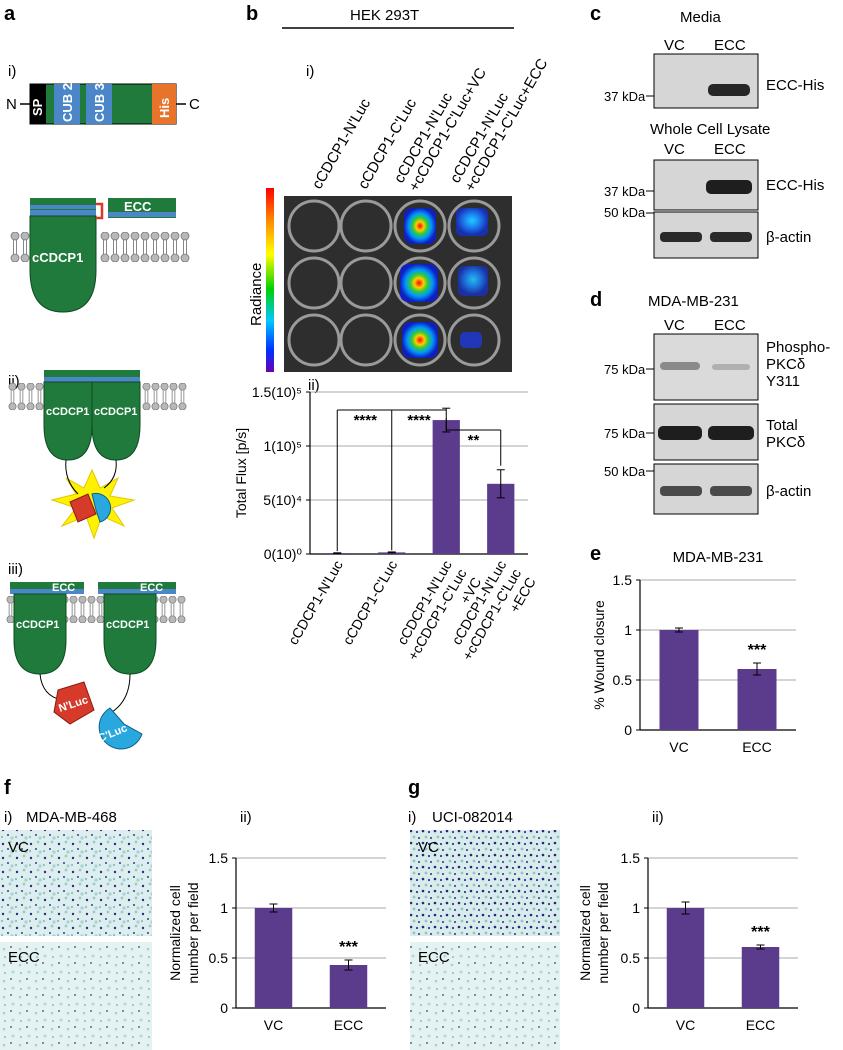  Describe the element at coordinates (369, 603) in the screenshot. I see `b-ii-category-label: cCDCP1-C'Luc` at that location.